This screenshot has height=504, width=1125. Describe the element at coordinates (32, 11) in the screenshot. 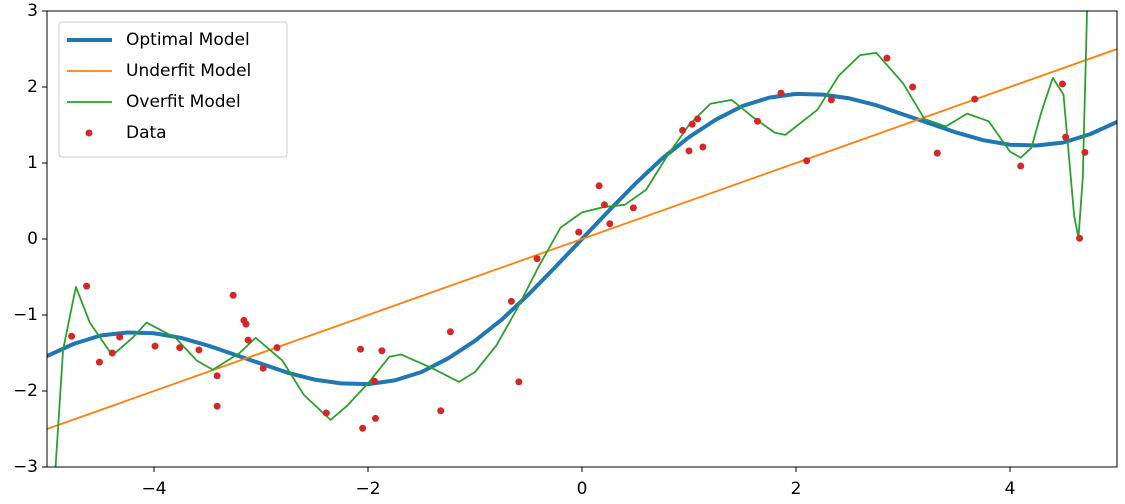

I see `y-tick-label: 3` at that location.